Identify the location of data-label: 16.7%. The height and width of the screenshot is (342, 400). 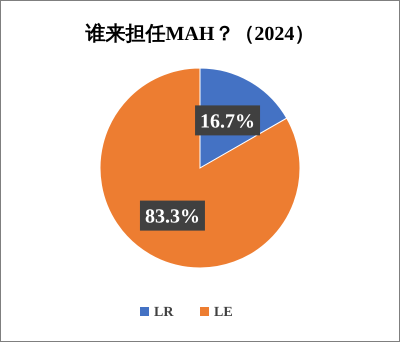
(228, 121).